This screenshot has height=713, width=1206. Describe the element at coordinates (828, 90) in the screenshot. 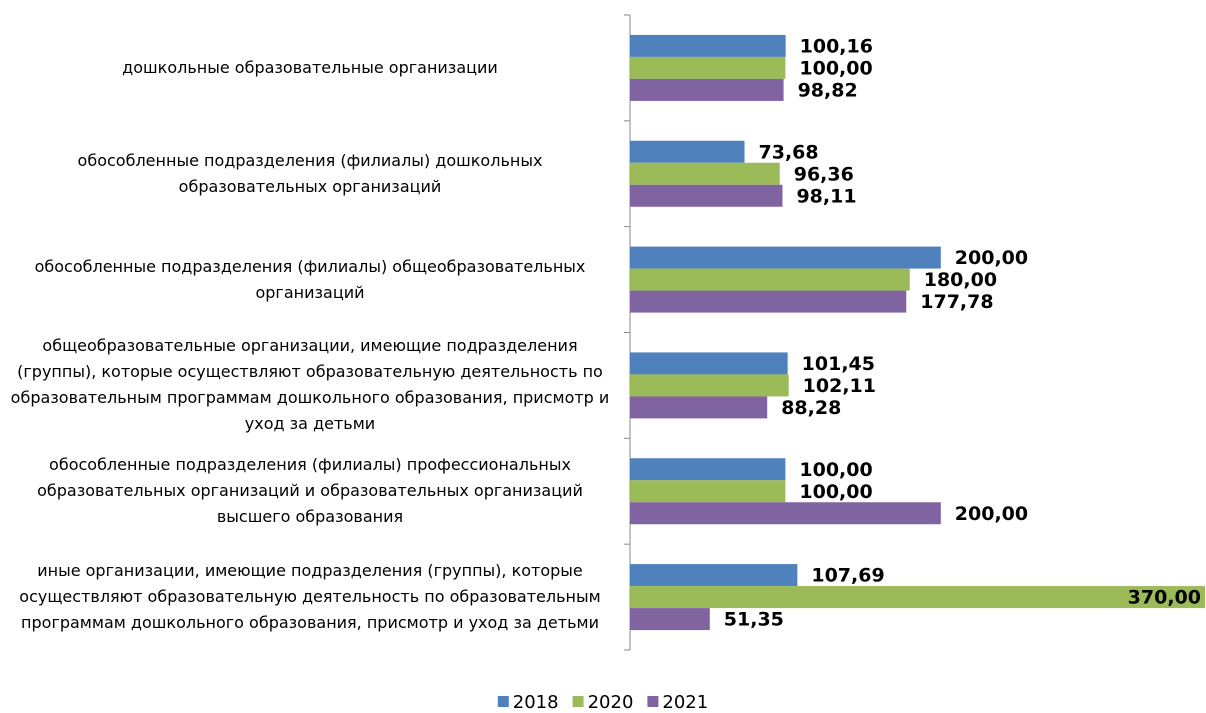

I see `value-label: 98,82` at that location.